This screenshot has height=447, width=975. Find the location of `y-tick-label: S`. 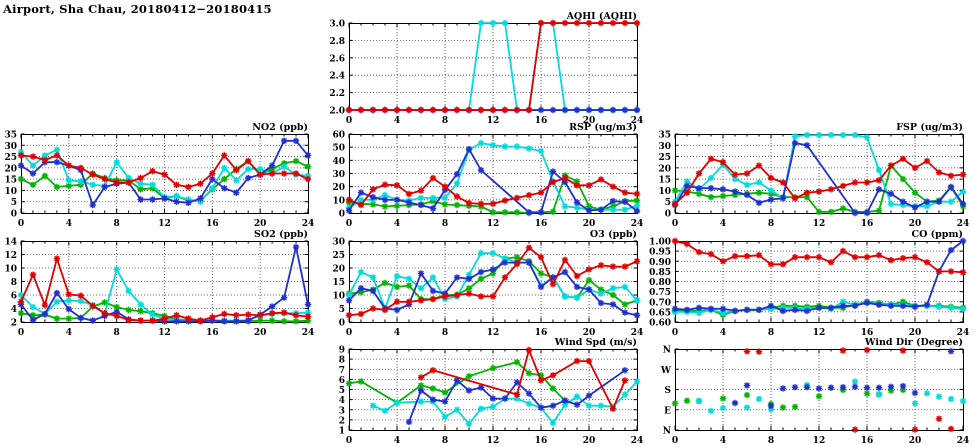

y-tick-label: S is located at coordinates (668, 391).